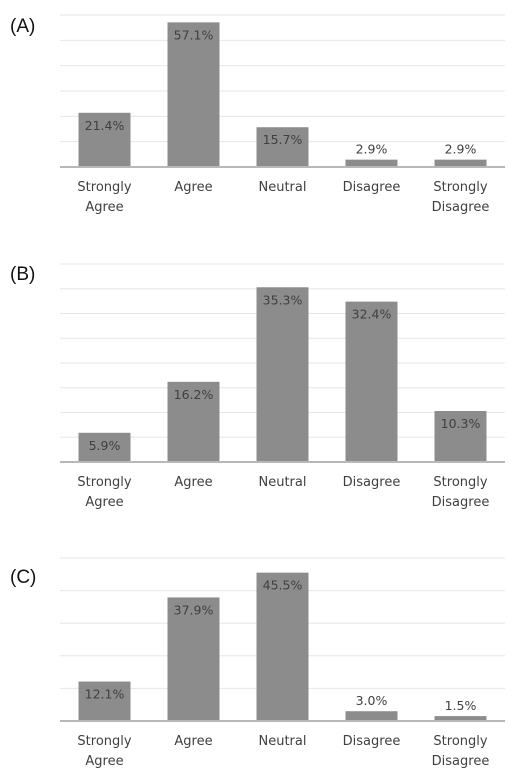 The height and width of the screenshot is (777, 510). I want to click on data-label: 57.1%, so click(194, 34).